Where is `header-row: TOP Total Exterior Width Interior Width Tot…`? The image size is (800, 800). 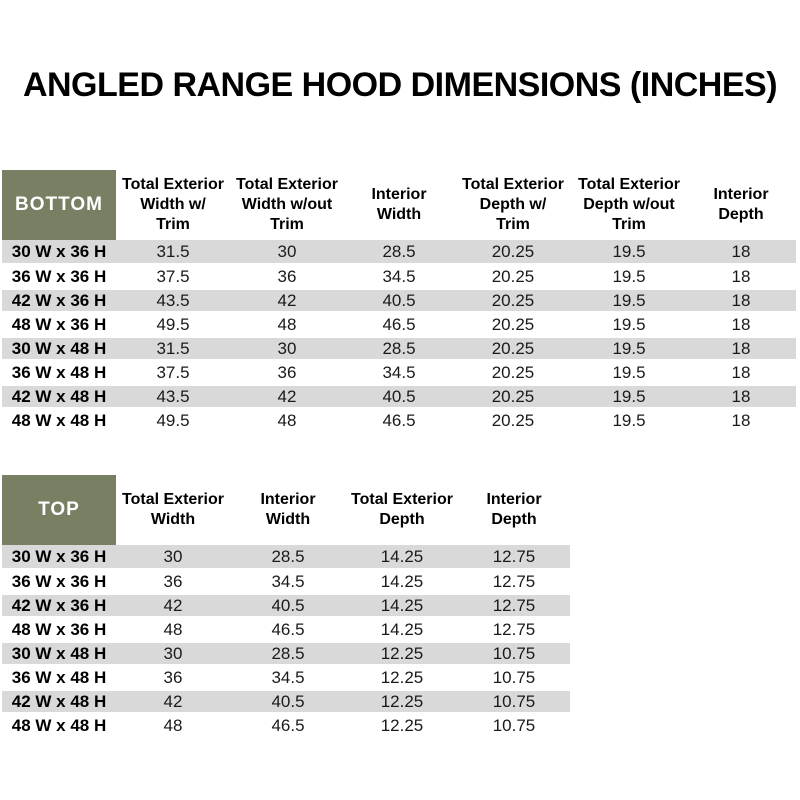
header-row: TOP Total Exterior Width Interior Width Tot… is located at coordinates (286, 510).